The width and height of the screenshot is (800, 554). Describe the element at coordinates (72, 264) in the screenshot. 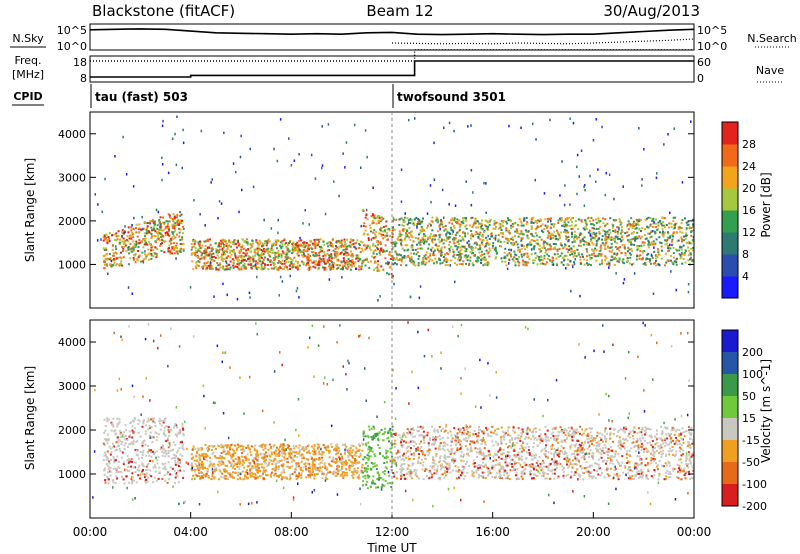

I see `power-y-tick-label-0: 1000` at that location.